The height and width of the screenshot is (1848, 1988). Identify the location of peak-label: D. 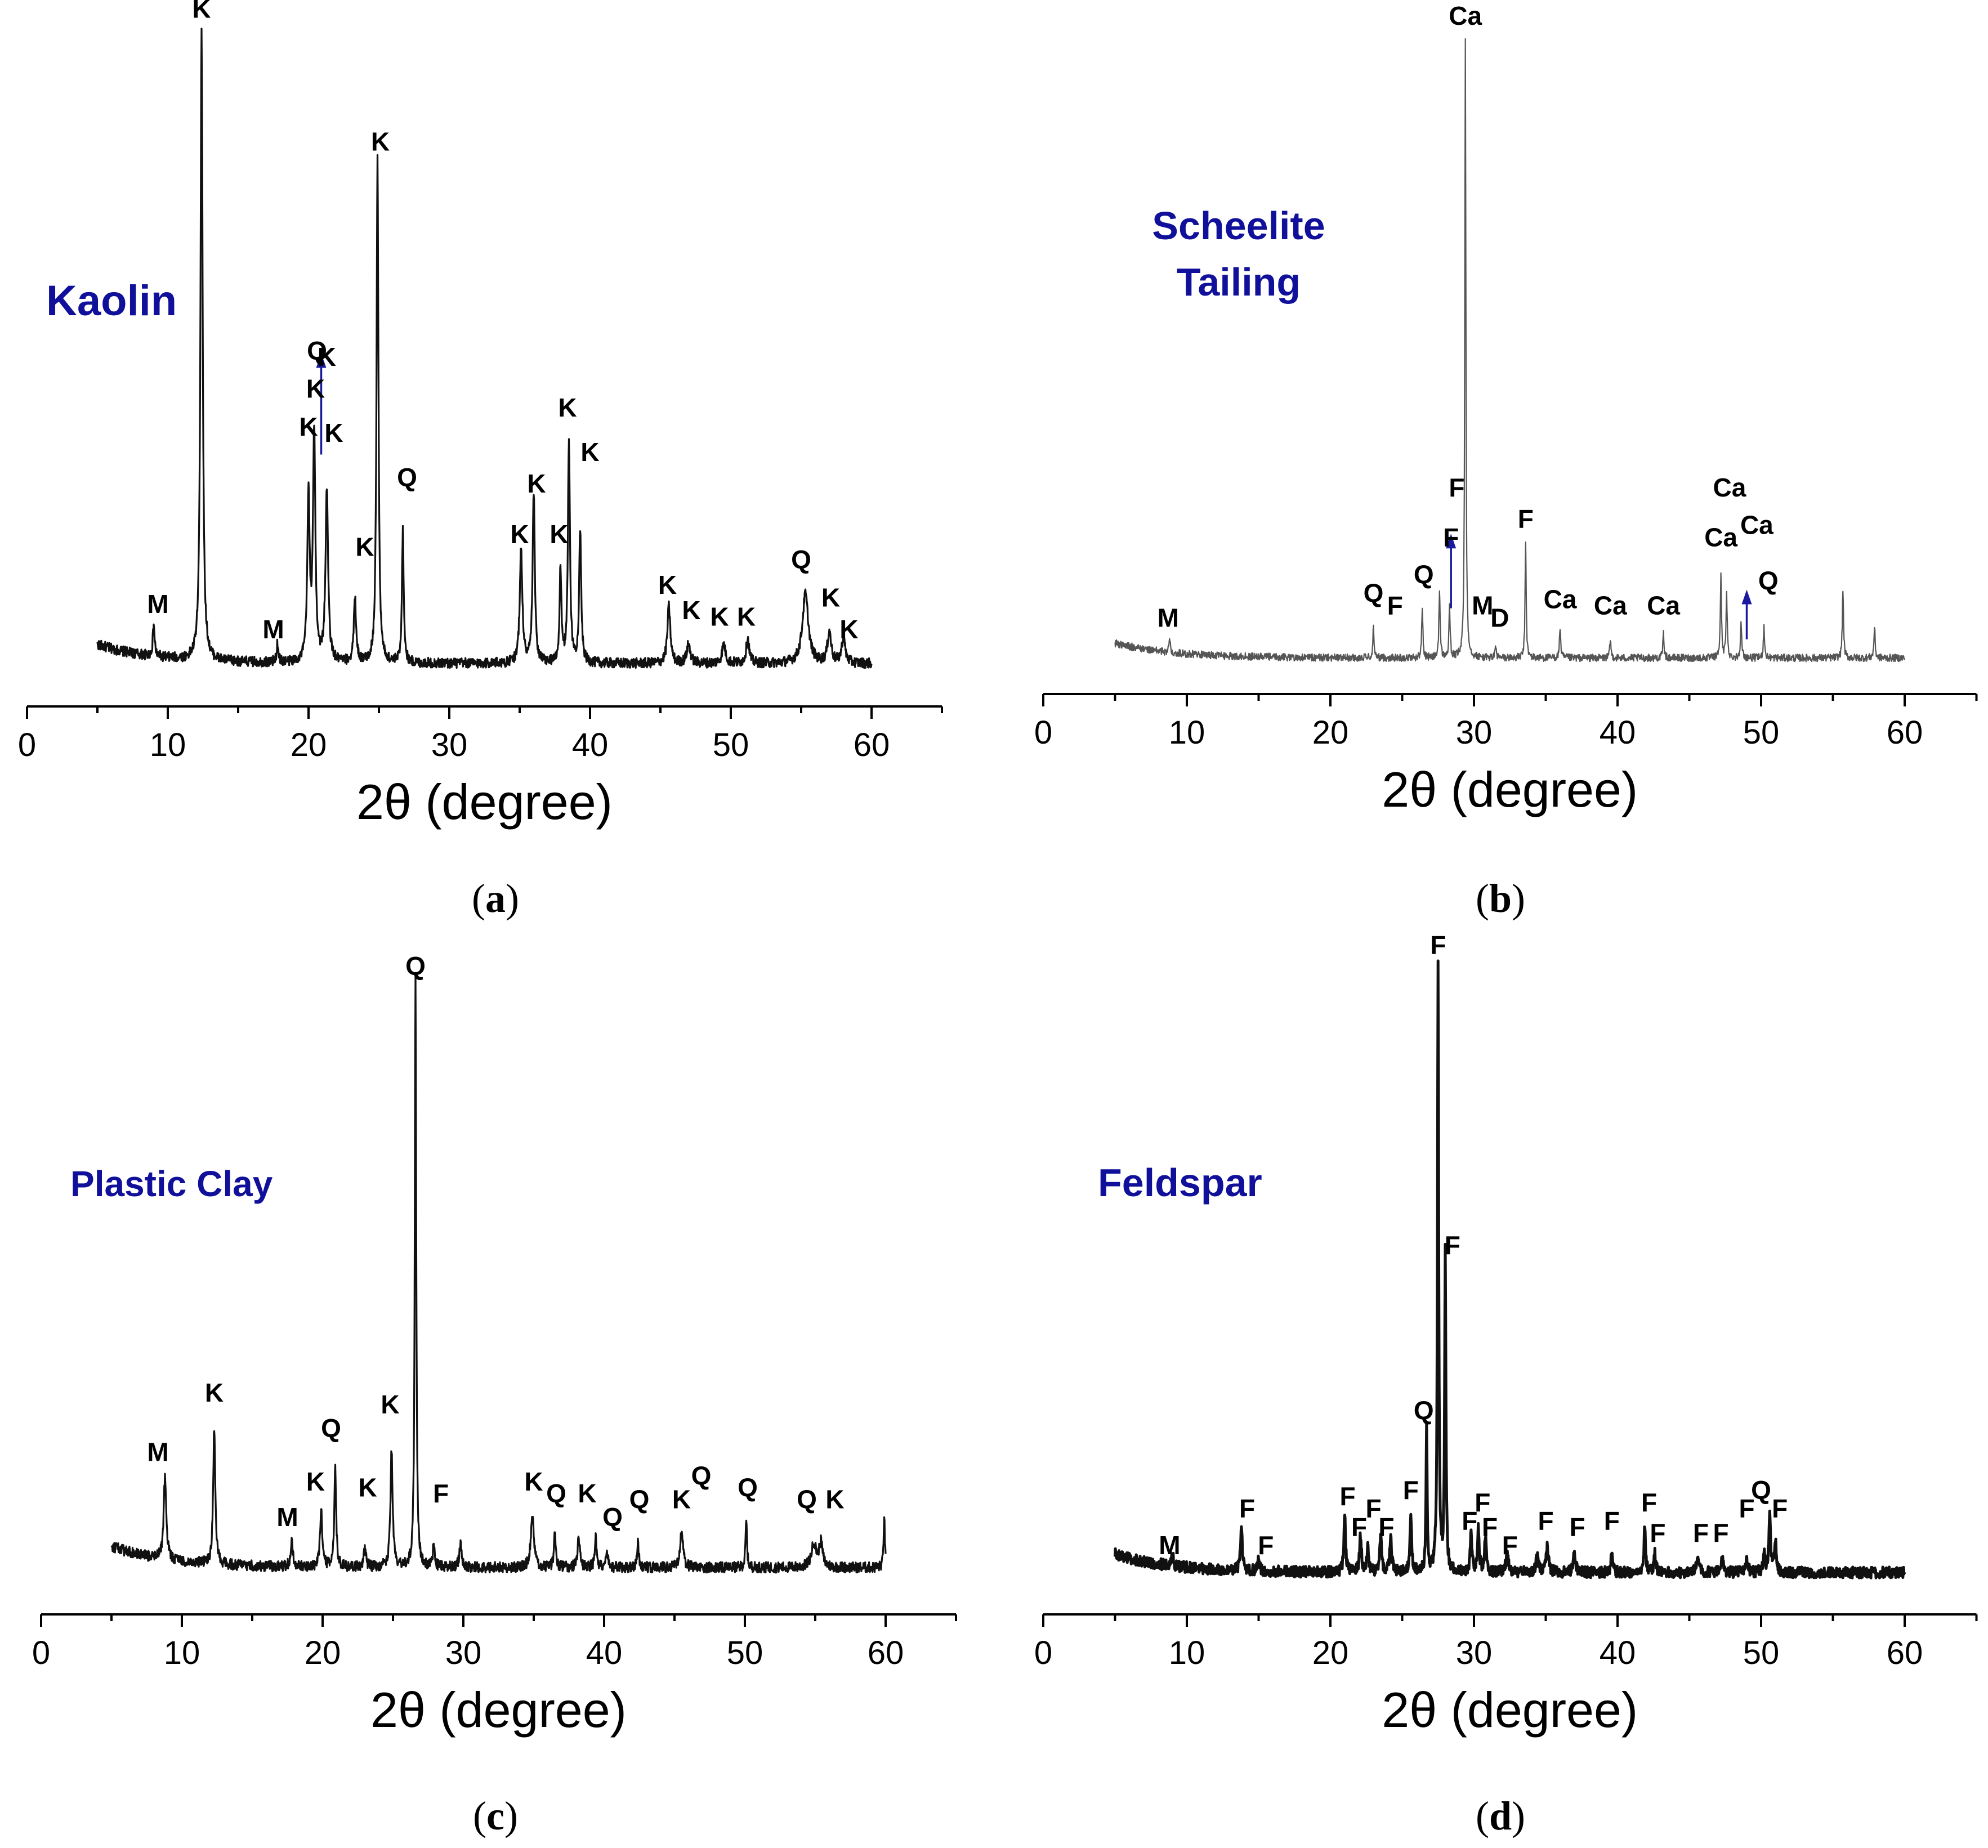
(1499, 618).